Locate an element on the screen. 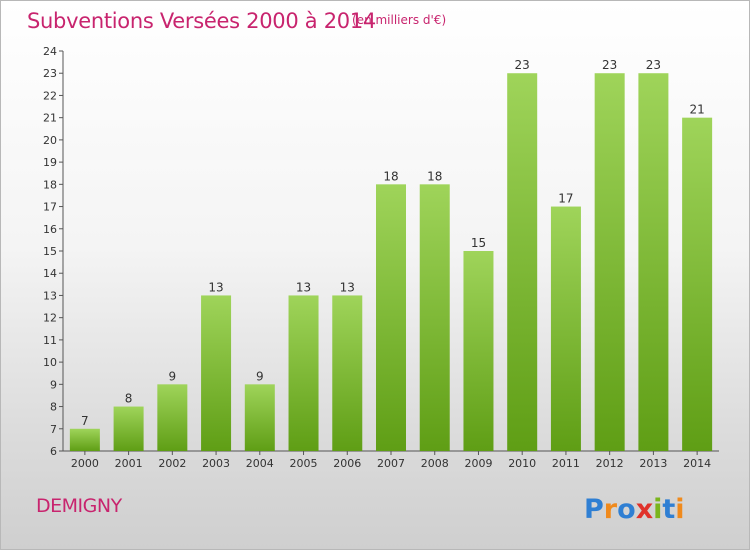  y-tick-label: 6 is located at coordinates (53, 451).